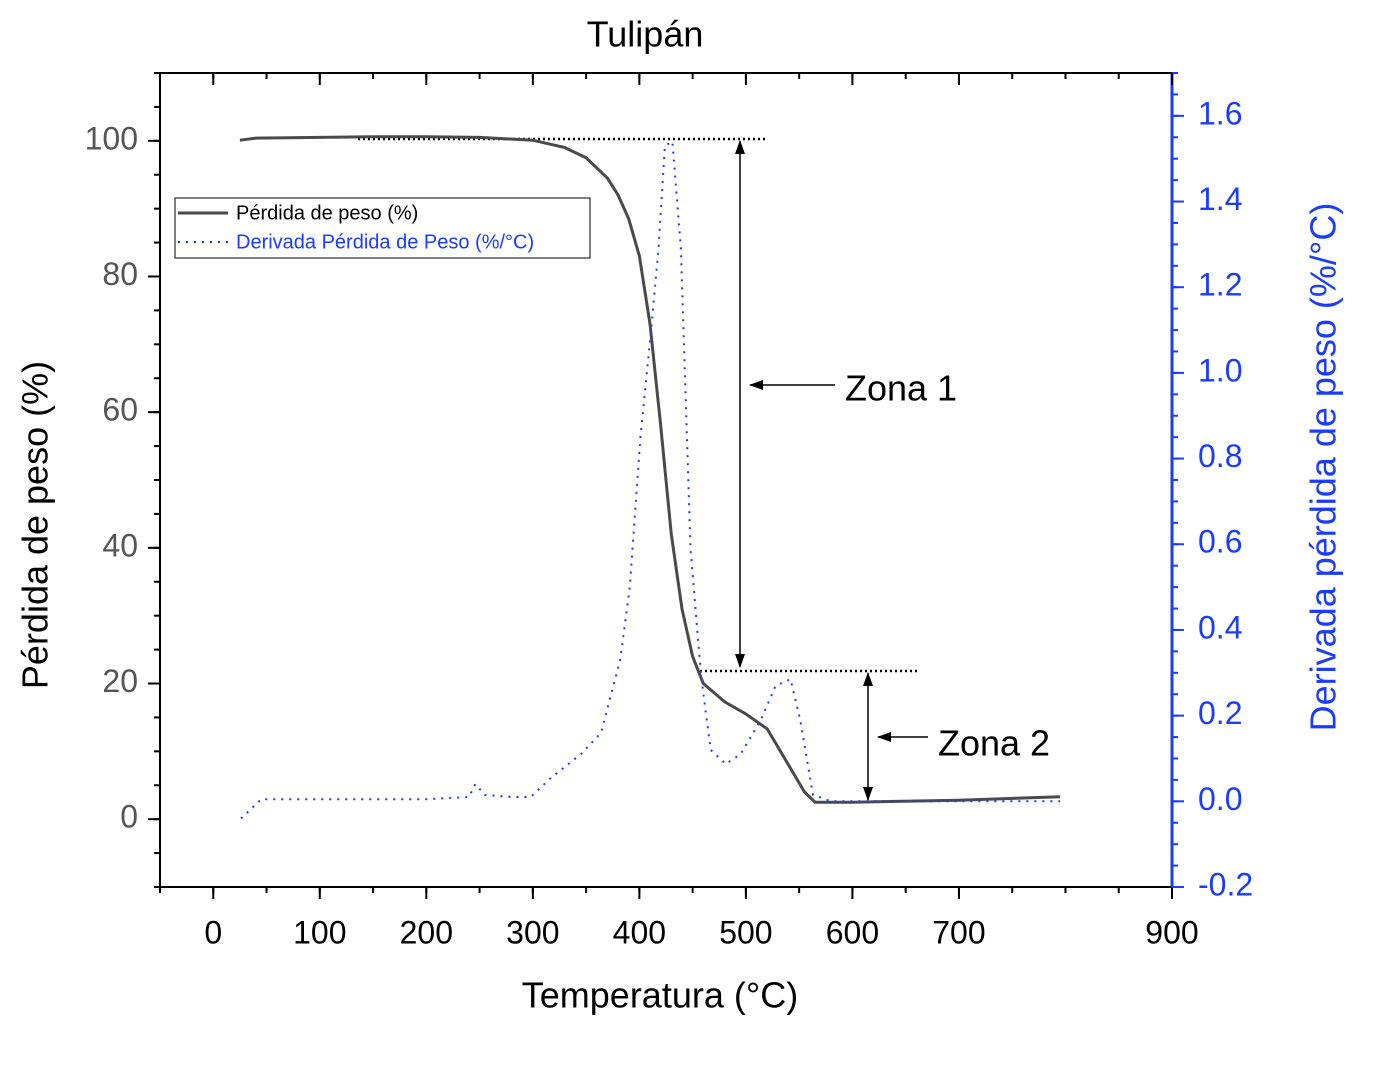  I want to click on x-tick-label: 500, so click(745, 932).